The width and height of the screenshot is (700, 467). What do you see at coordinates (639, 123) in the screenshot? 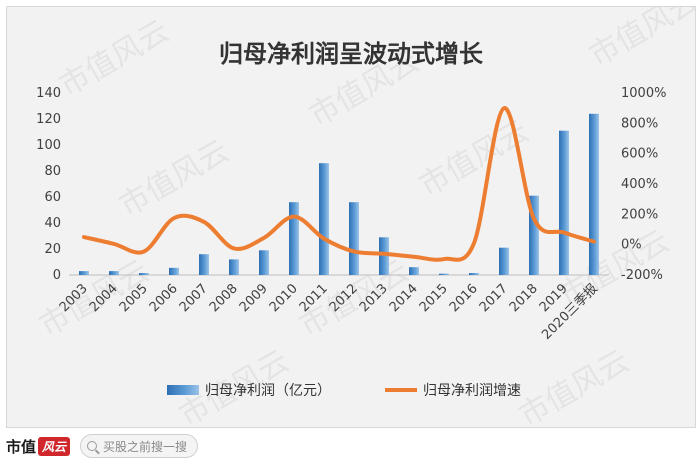
I see `y-right-tick-label: 800%` at bounding box center [639, 123].